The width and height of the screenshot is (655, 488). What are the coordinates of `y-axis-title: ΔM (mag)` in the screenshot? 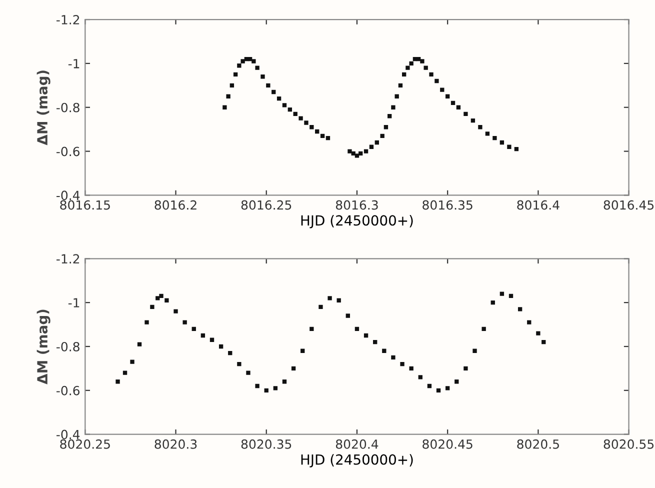 It's located at (43, 347).